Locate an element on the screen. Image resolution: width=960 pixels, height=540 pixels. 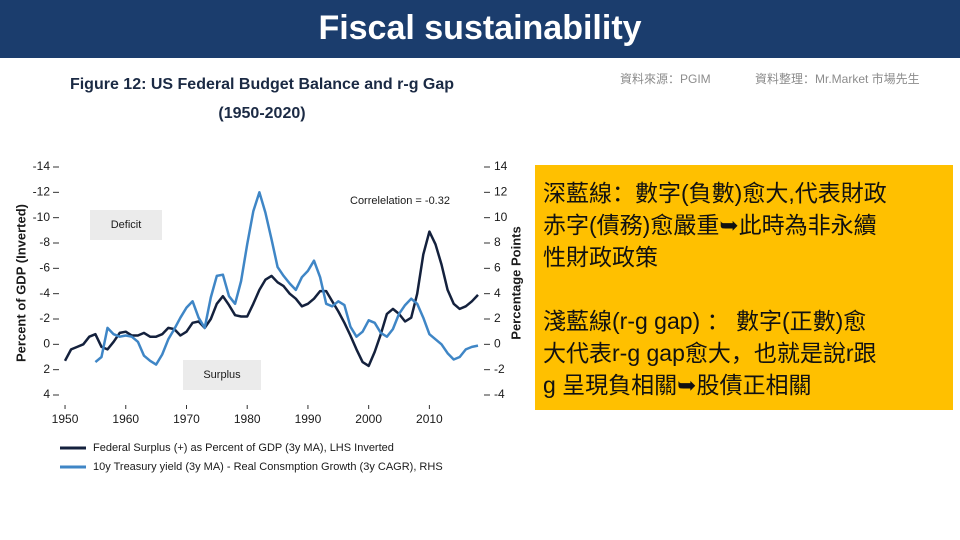
y2-tick-label: 4 is located at coordinates (497, 293).